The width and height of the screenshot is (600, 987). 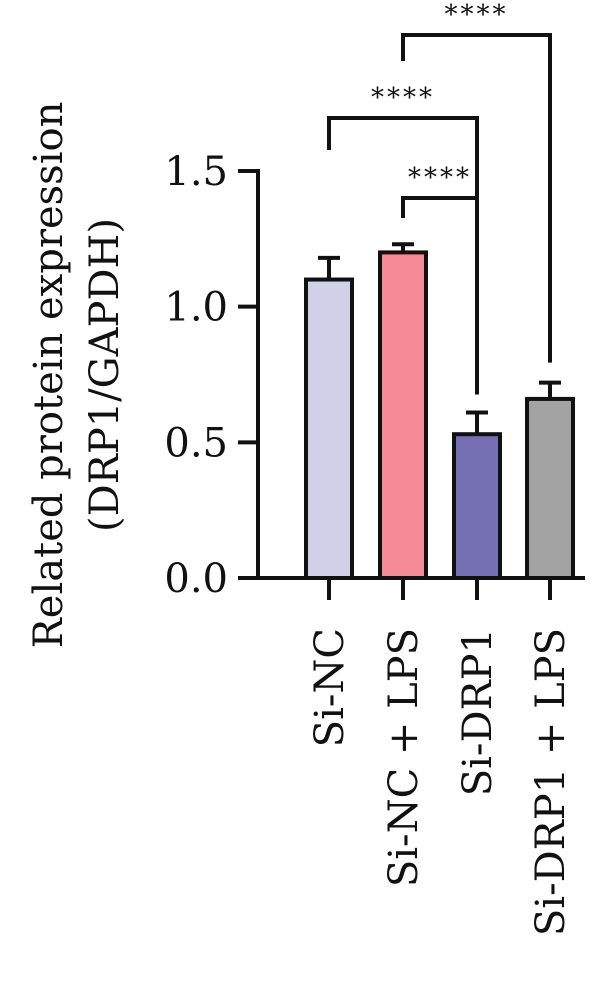 What do you see at coordinates (212, 375) in the screenshot?
I see `y-axis: 0.0 0.5 1.0 1.5` at bounding box center [212, 375].